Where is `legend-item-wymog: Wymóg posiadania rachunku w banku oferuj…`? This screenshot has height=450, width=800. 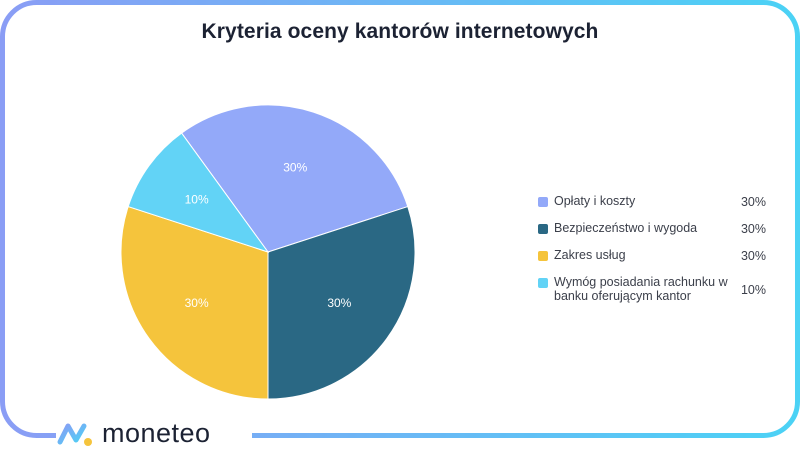 legend-item-wymog: Wymóg posiadania rachunku w banku oferuj… is located at coordinates (654, 289).